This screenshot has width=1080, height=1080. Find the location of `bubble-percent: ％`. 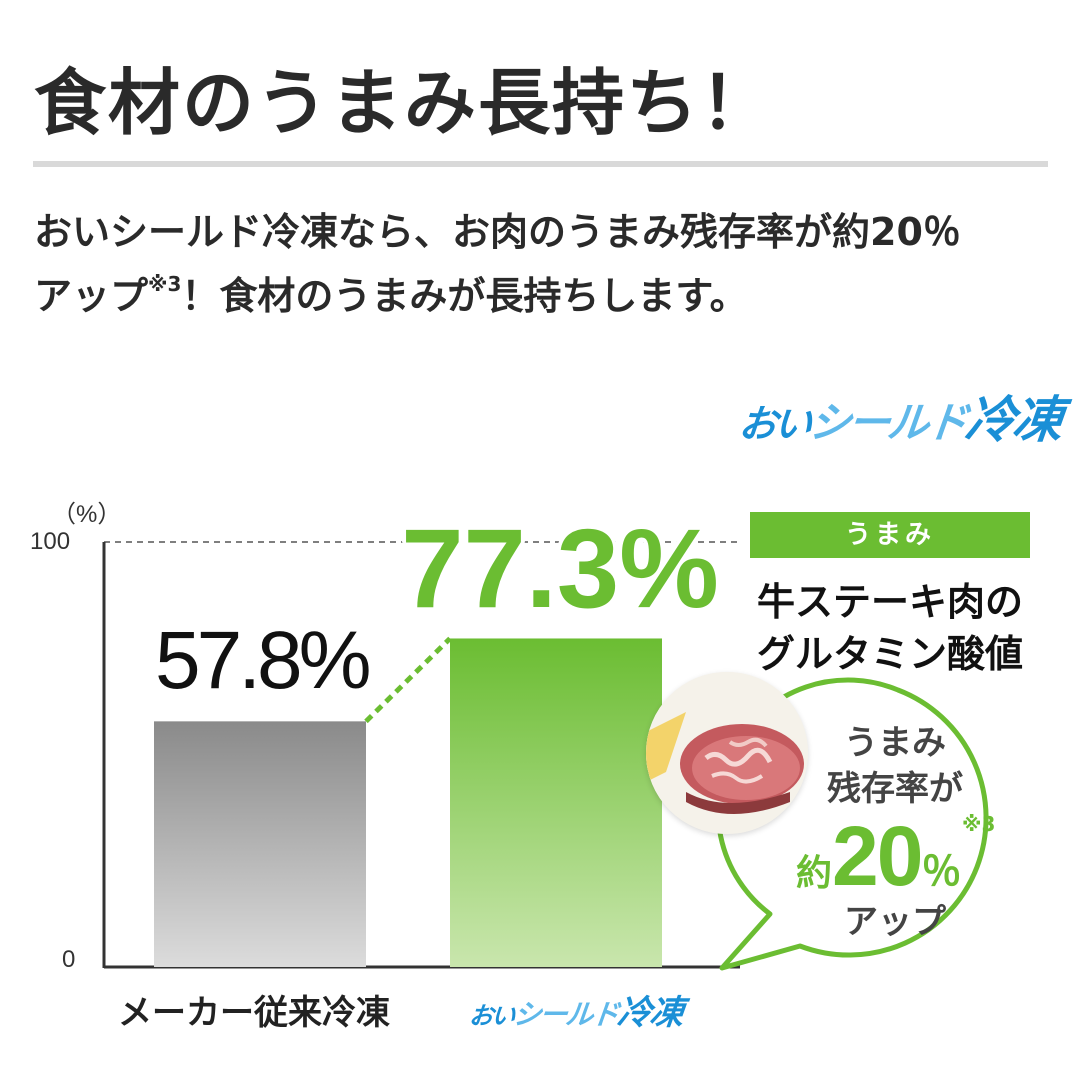

bubble-percent: ％ is located at coordinates (941, 872).